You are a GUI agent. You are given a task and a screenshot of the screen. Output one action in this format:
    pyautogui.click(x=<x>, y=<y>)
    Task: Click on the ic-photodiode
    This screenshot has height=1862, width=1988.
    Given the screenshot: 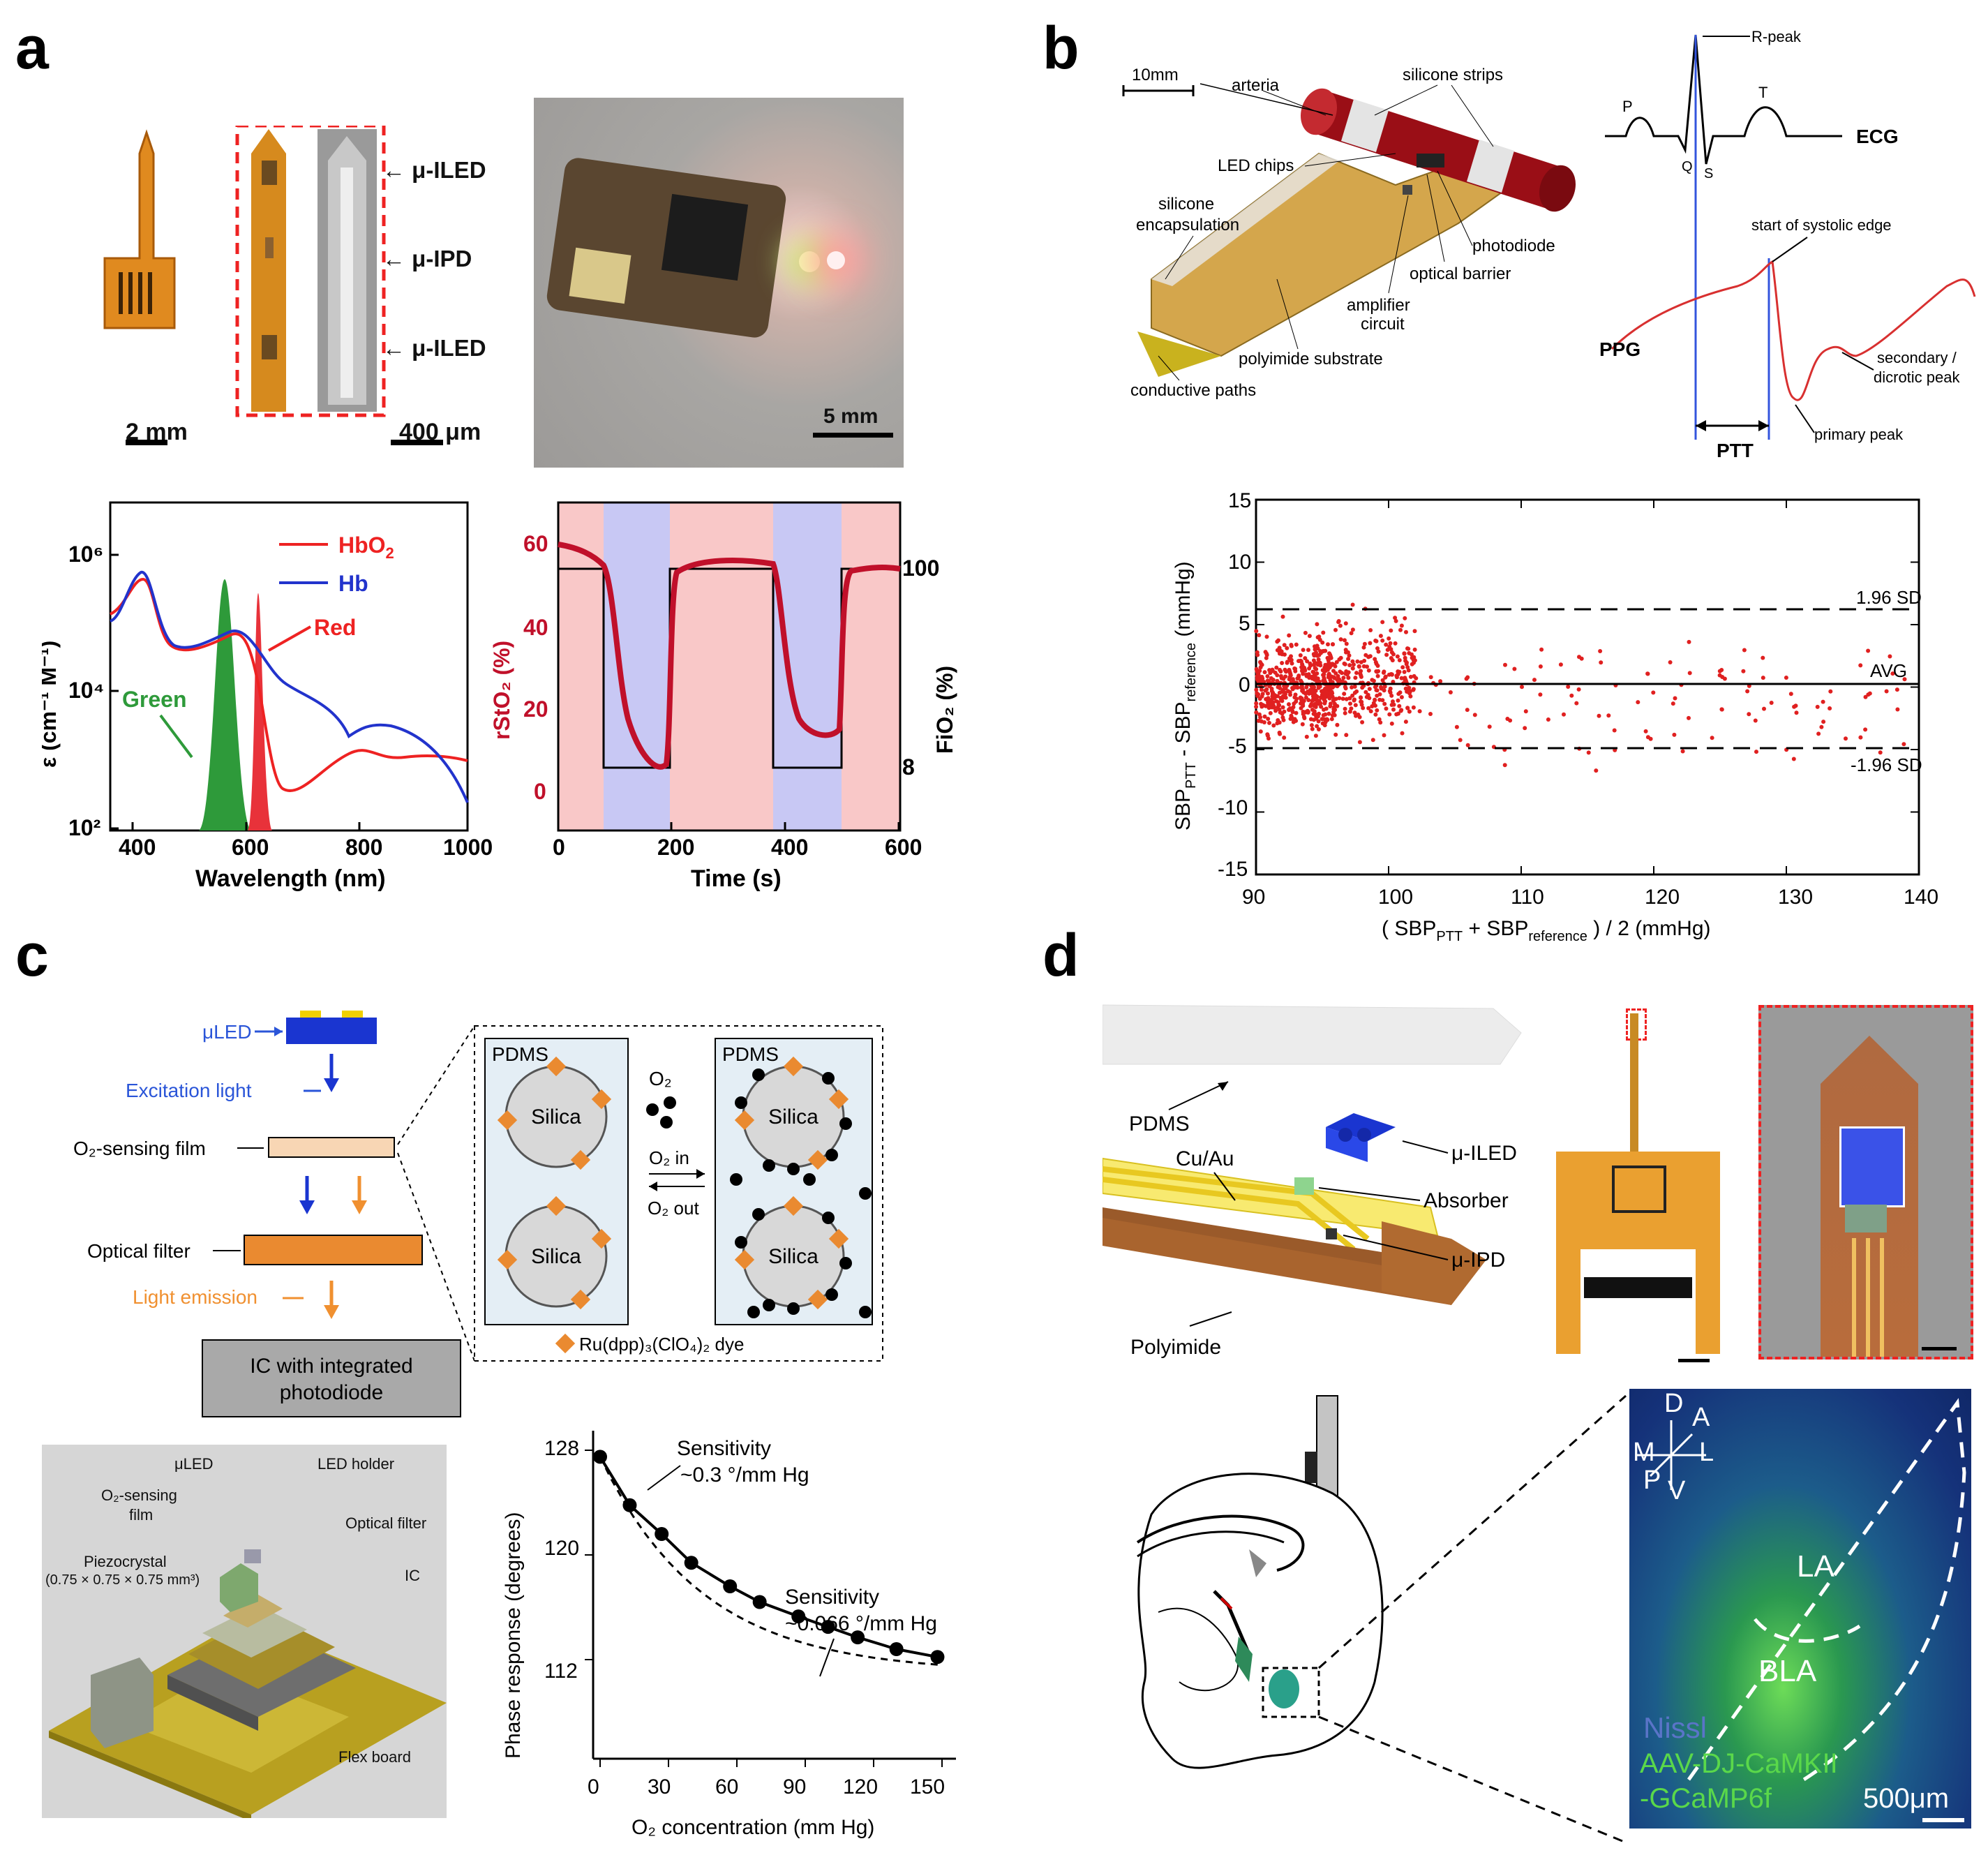 What is the action you would take?
    pyautogui.click(x=331, y=1378)
    